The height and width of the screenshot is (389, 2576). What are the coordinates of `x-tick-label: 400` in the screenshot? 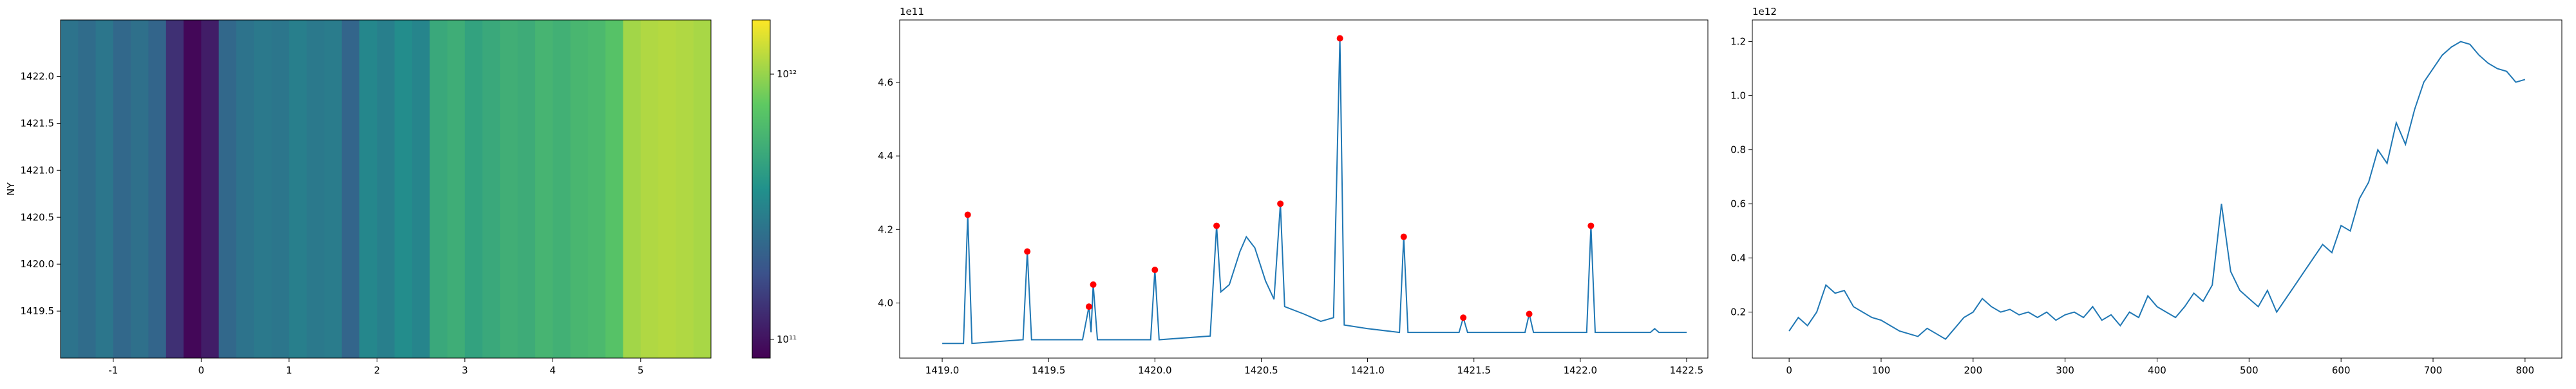 It's located at (2157, 370).